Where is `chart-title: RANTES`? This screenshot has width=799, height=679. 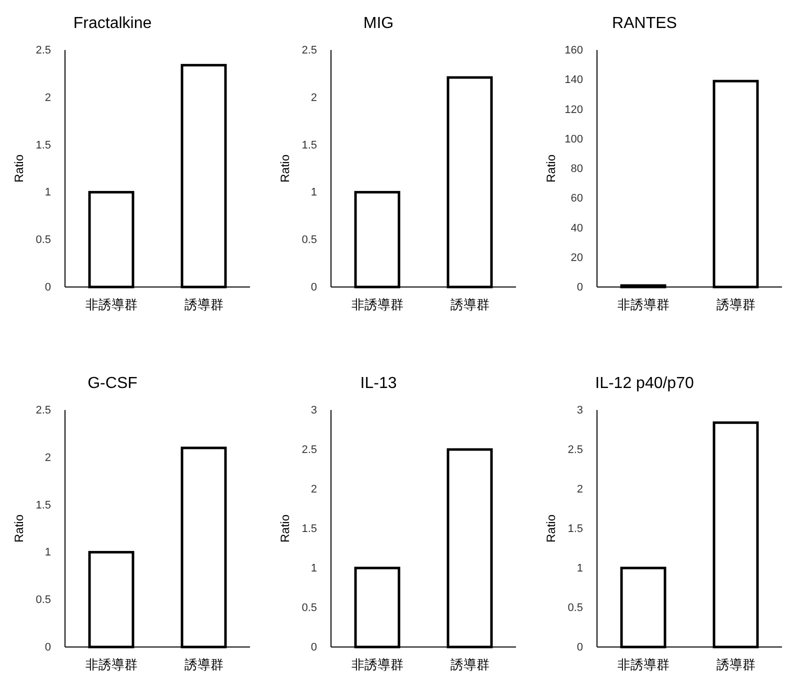 chart-title: RANTES is located at coordinates (644, 23).